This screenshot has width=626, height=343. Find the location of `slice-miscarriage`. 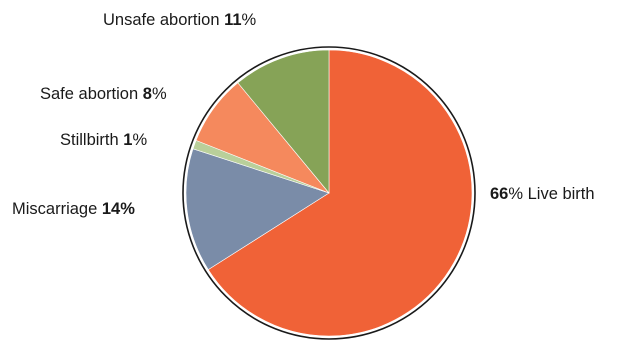

slice-miscarriage is located at coordinates (257, 209).